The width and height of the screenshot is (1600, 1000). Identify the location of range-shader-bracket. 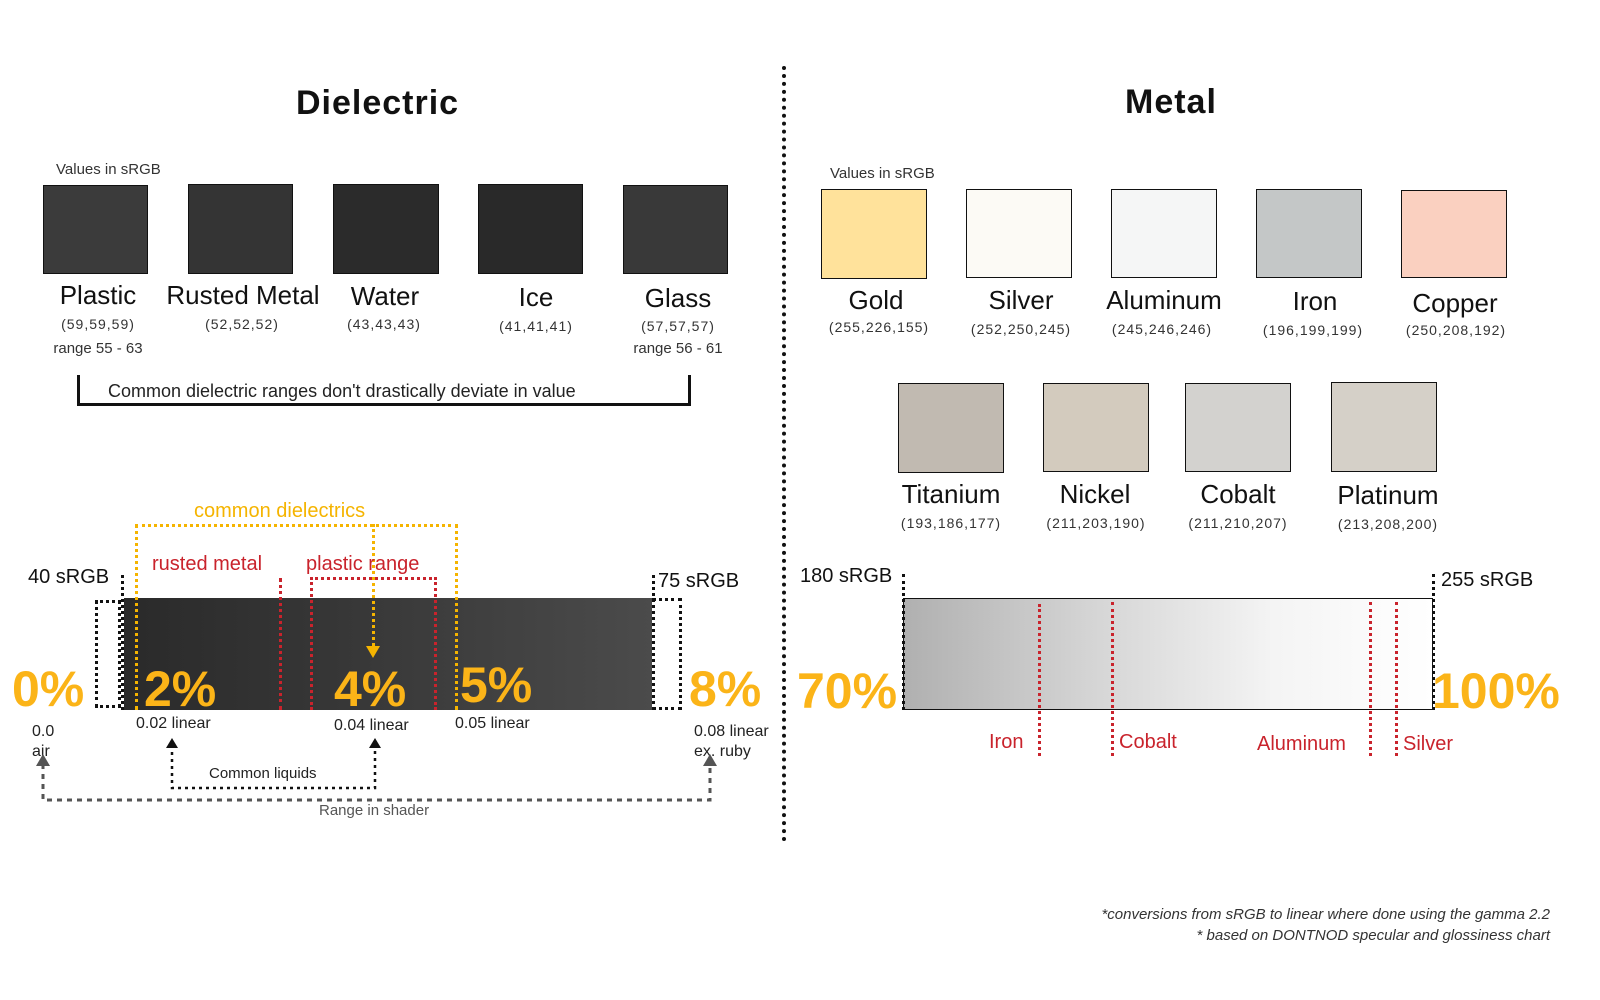
(376, 783).